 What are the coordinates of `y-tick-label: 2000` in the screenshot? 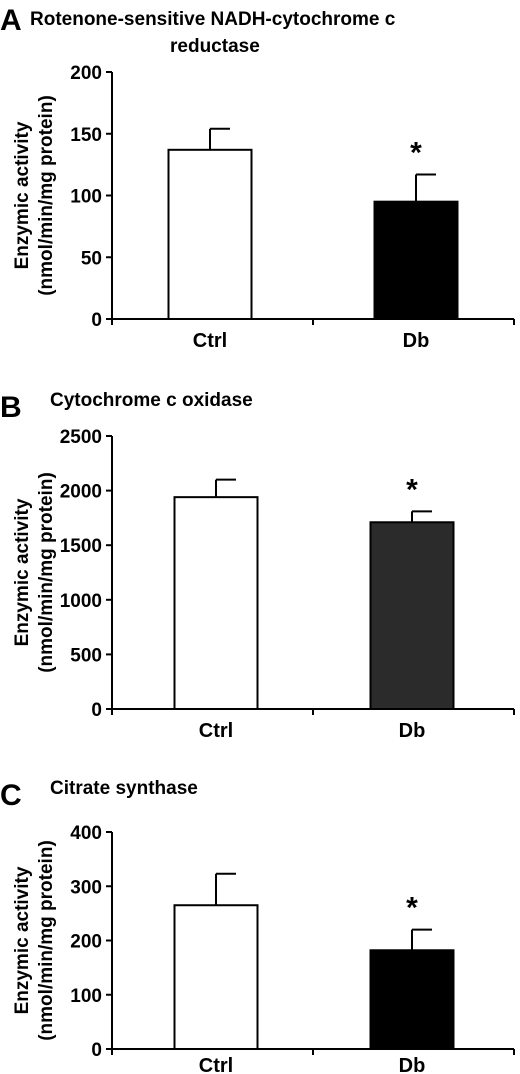 It's located at (81, 492).